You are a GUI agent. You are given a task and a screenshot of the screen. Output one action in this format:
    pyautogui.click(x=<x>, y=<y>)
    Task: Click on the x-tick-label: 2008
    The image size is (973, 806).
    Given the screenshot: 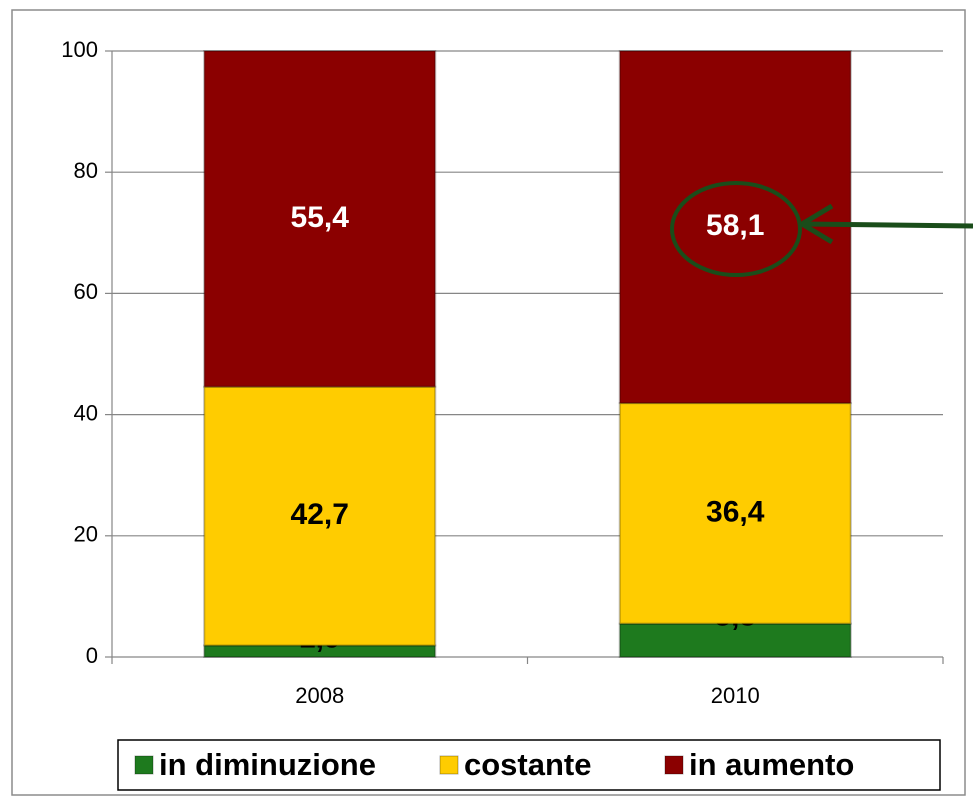 What is the action you would take?
    pyautogui.click(x=319, y=695)
    